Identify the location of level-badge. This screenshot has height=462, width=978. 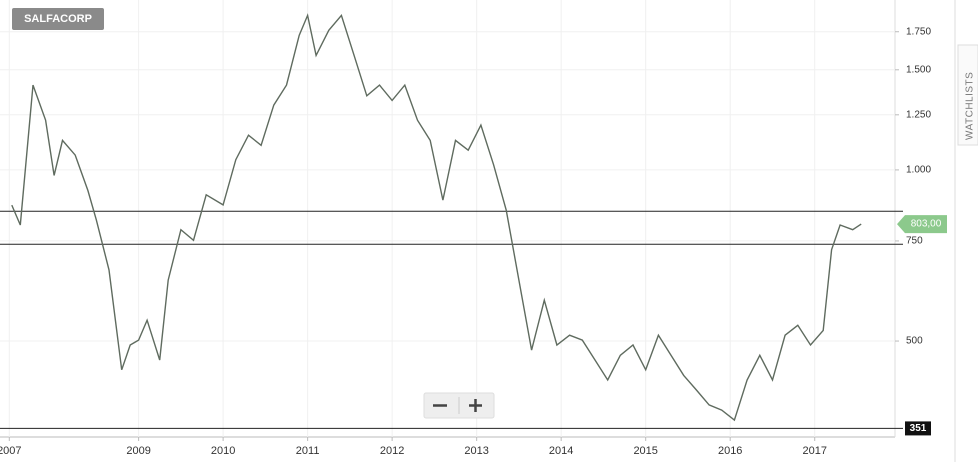
(918, 428).